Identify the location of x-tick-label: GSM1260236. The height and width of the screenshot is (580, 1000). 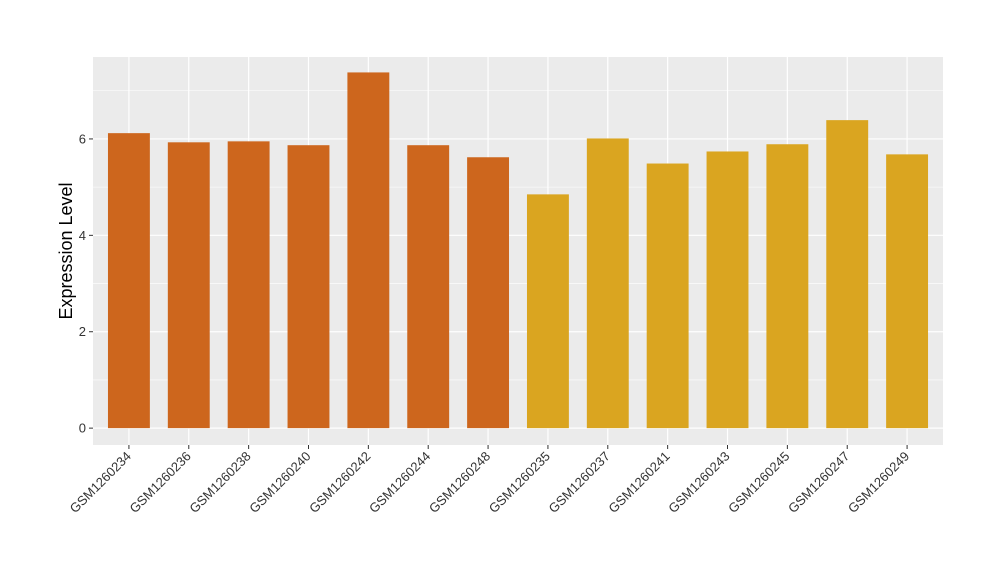
(160, 482).